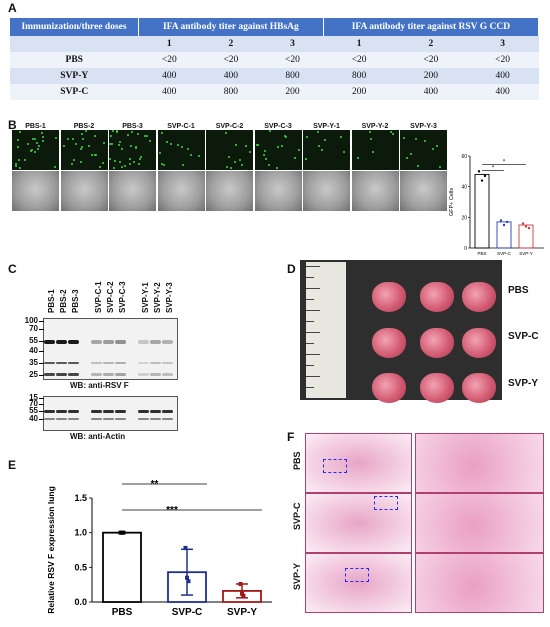 The image size is (550, 627). I want to click on sample-label: SVP-C-3, so click(278, 126).